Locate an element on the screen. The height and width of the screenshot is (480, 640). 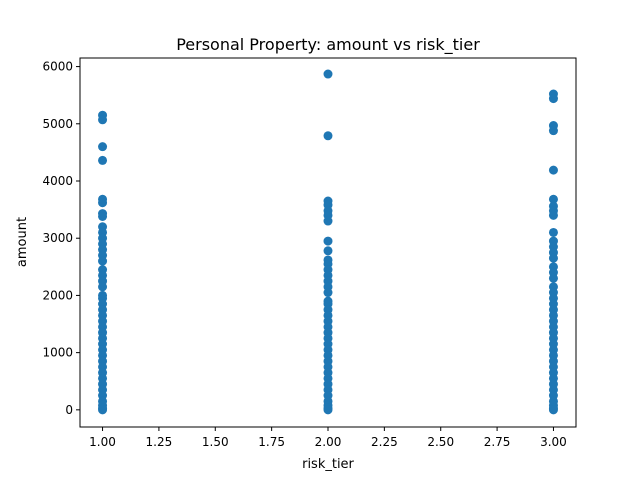
x-tick-label: 1.50 is located at coordinates (215, 442).